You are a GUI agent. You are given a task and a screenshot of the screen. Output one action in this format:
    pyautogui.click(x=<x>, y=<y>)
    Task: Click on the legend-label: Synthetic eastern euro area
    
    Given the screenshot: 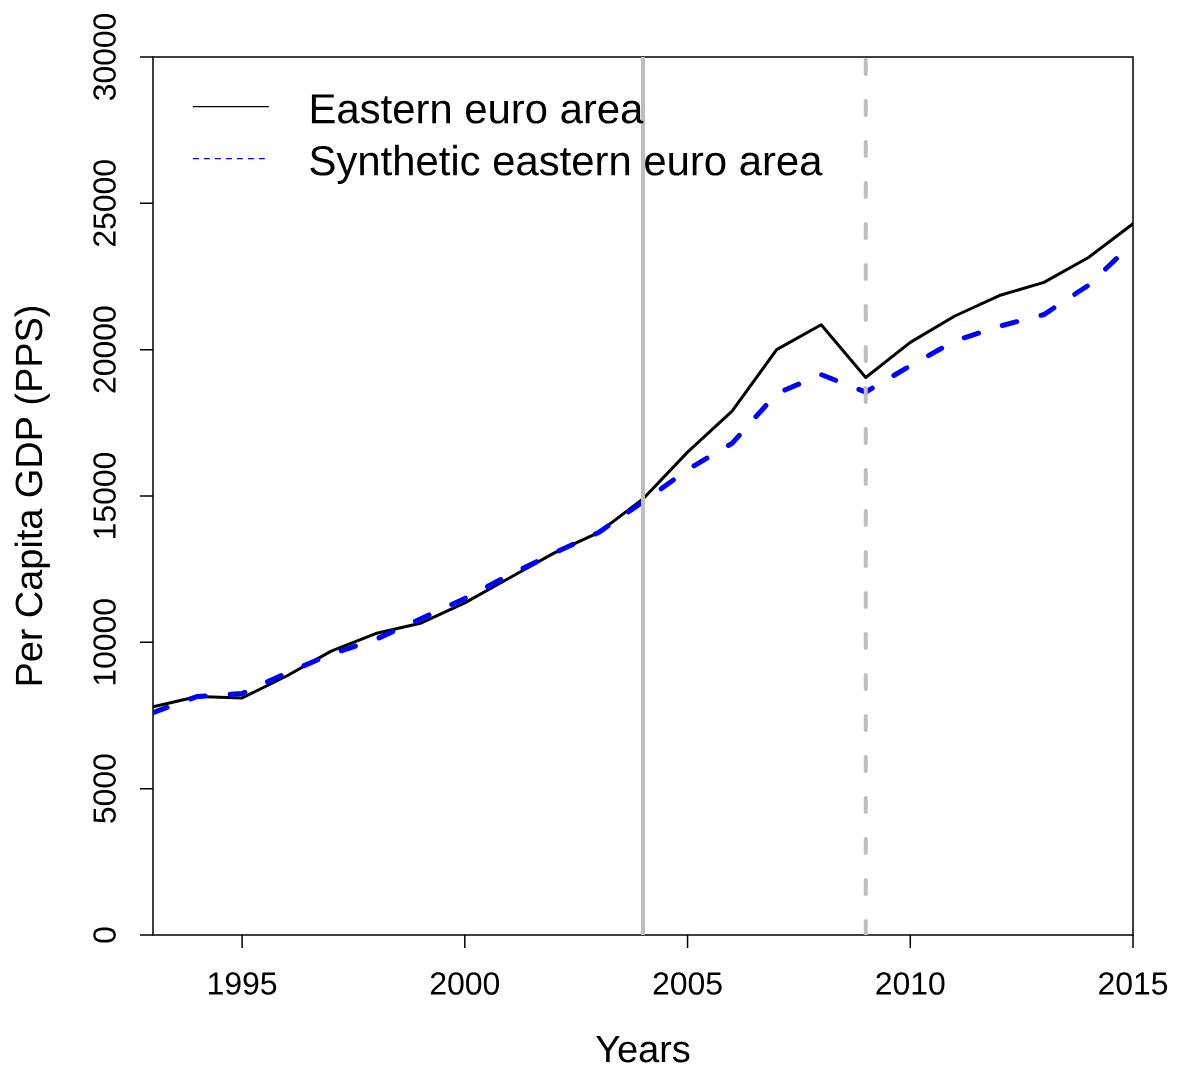 What is the action you would take?
    pyautogui.click(x=566, y=164)
    